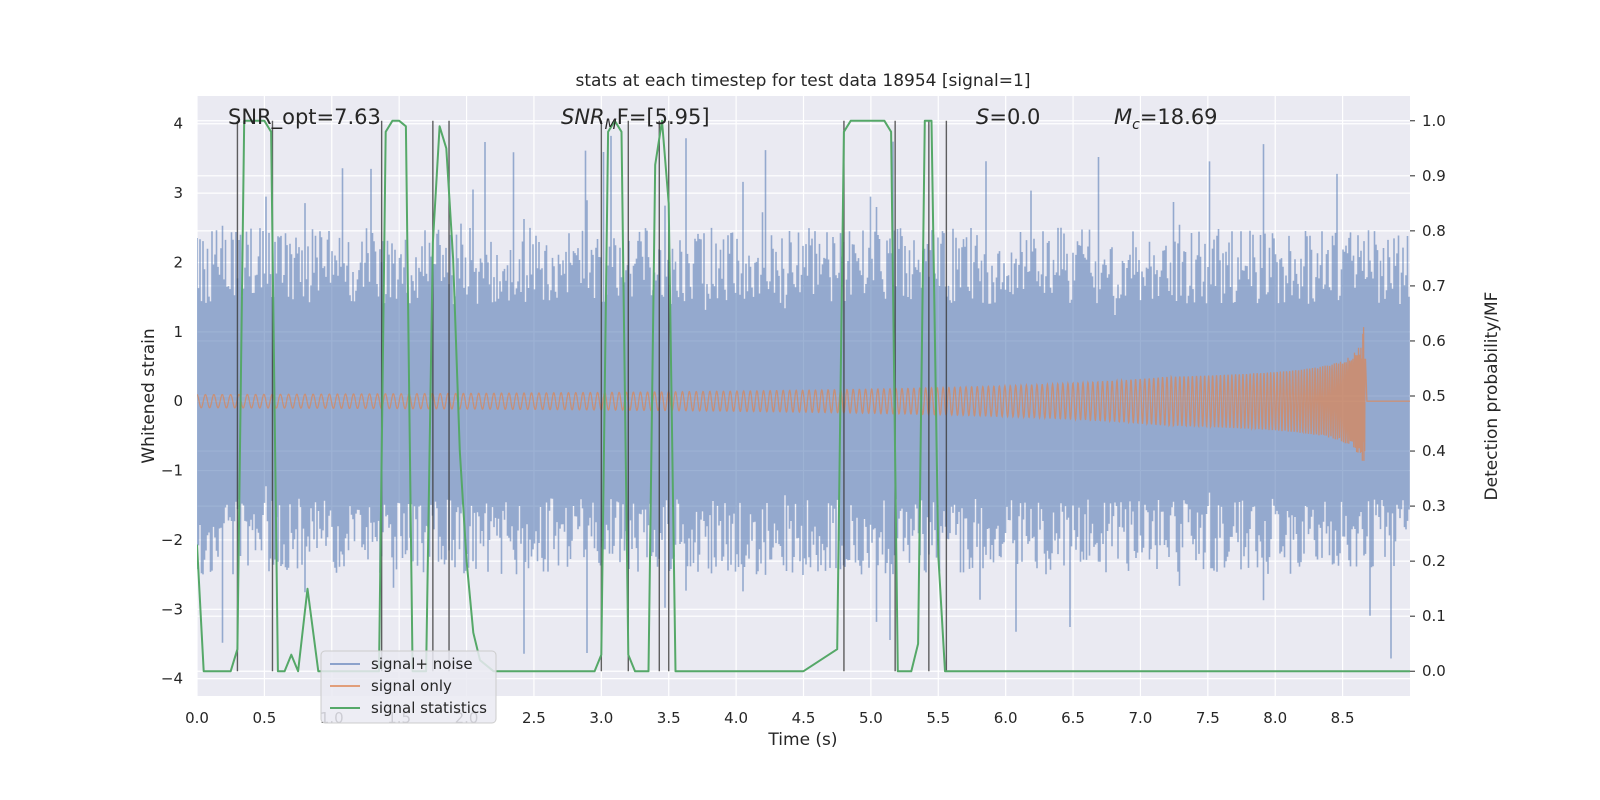 The height and width of the screenshot is (800, 1600). I want to click on annotation-s: S=0.0, so click(1008, 117).